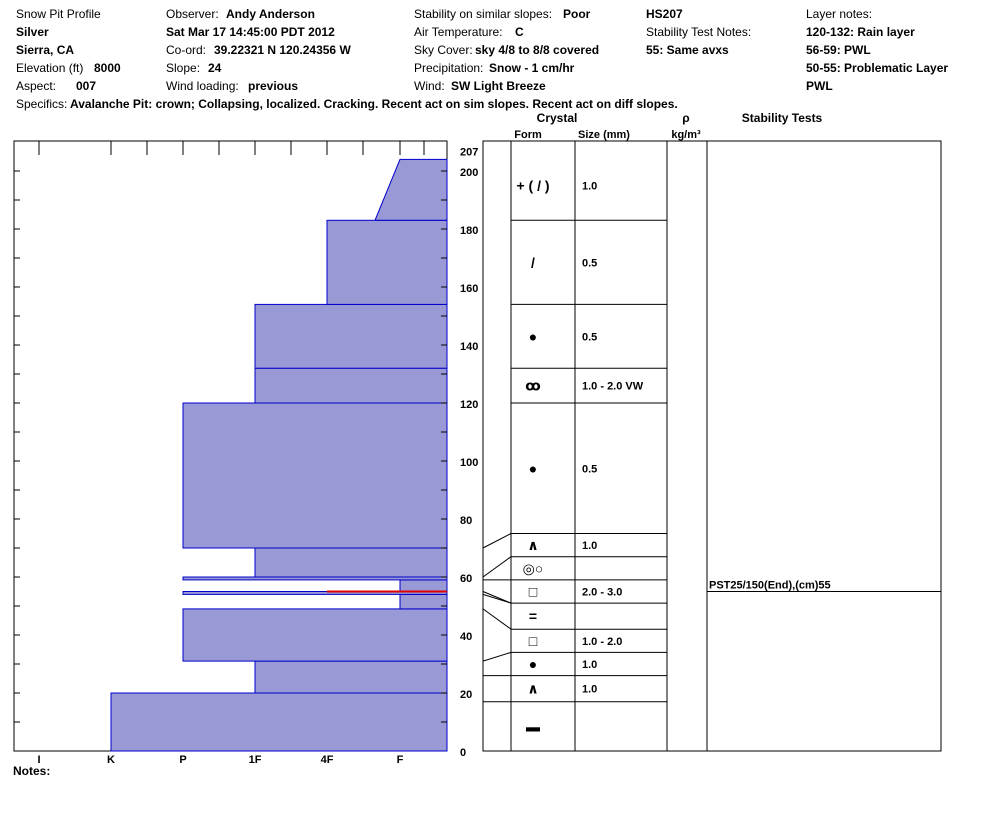  Describe the element at coordinates (466, 637) in the screenshot. I see `height-axis-label: 40` at that location.